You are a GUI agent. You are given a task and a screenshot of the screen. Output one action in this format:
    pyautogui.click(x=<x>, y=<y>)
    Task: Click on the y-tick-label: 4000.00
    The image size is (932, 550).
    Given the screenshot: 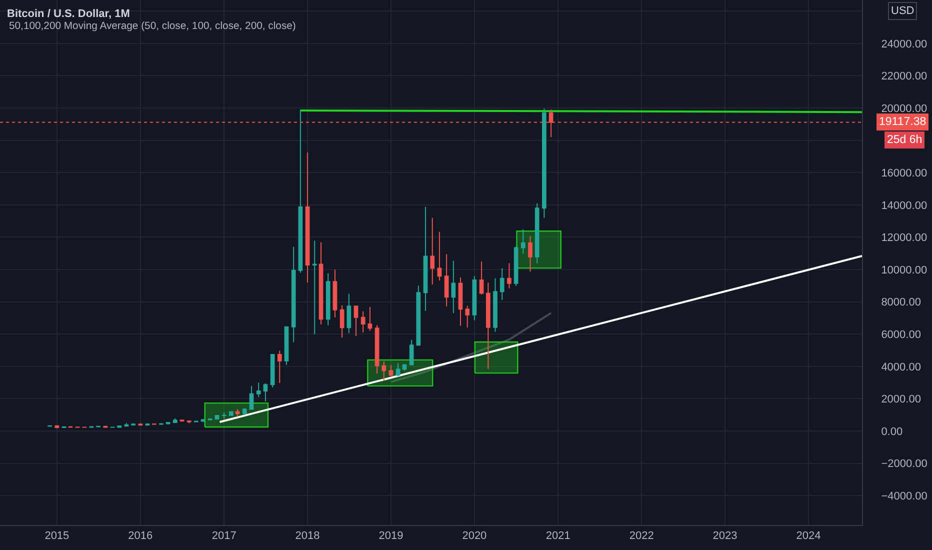 What is the action you would take?
    pyautogui.click(x=901, y=367)
    